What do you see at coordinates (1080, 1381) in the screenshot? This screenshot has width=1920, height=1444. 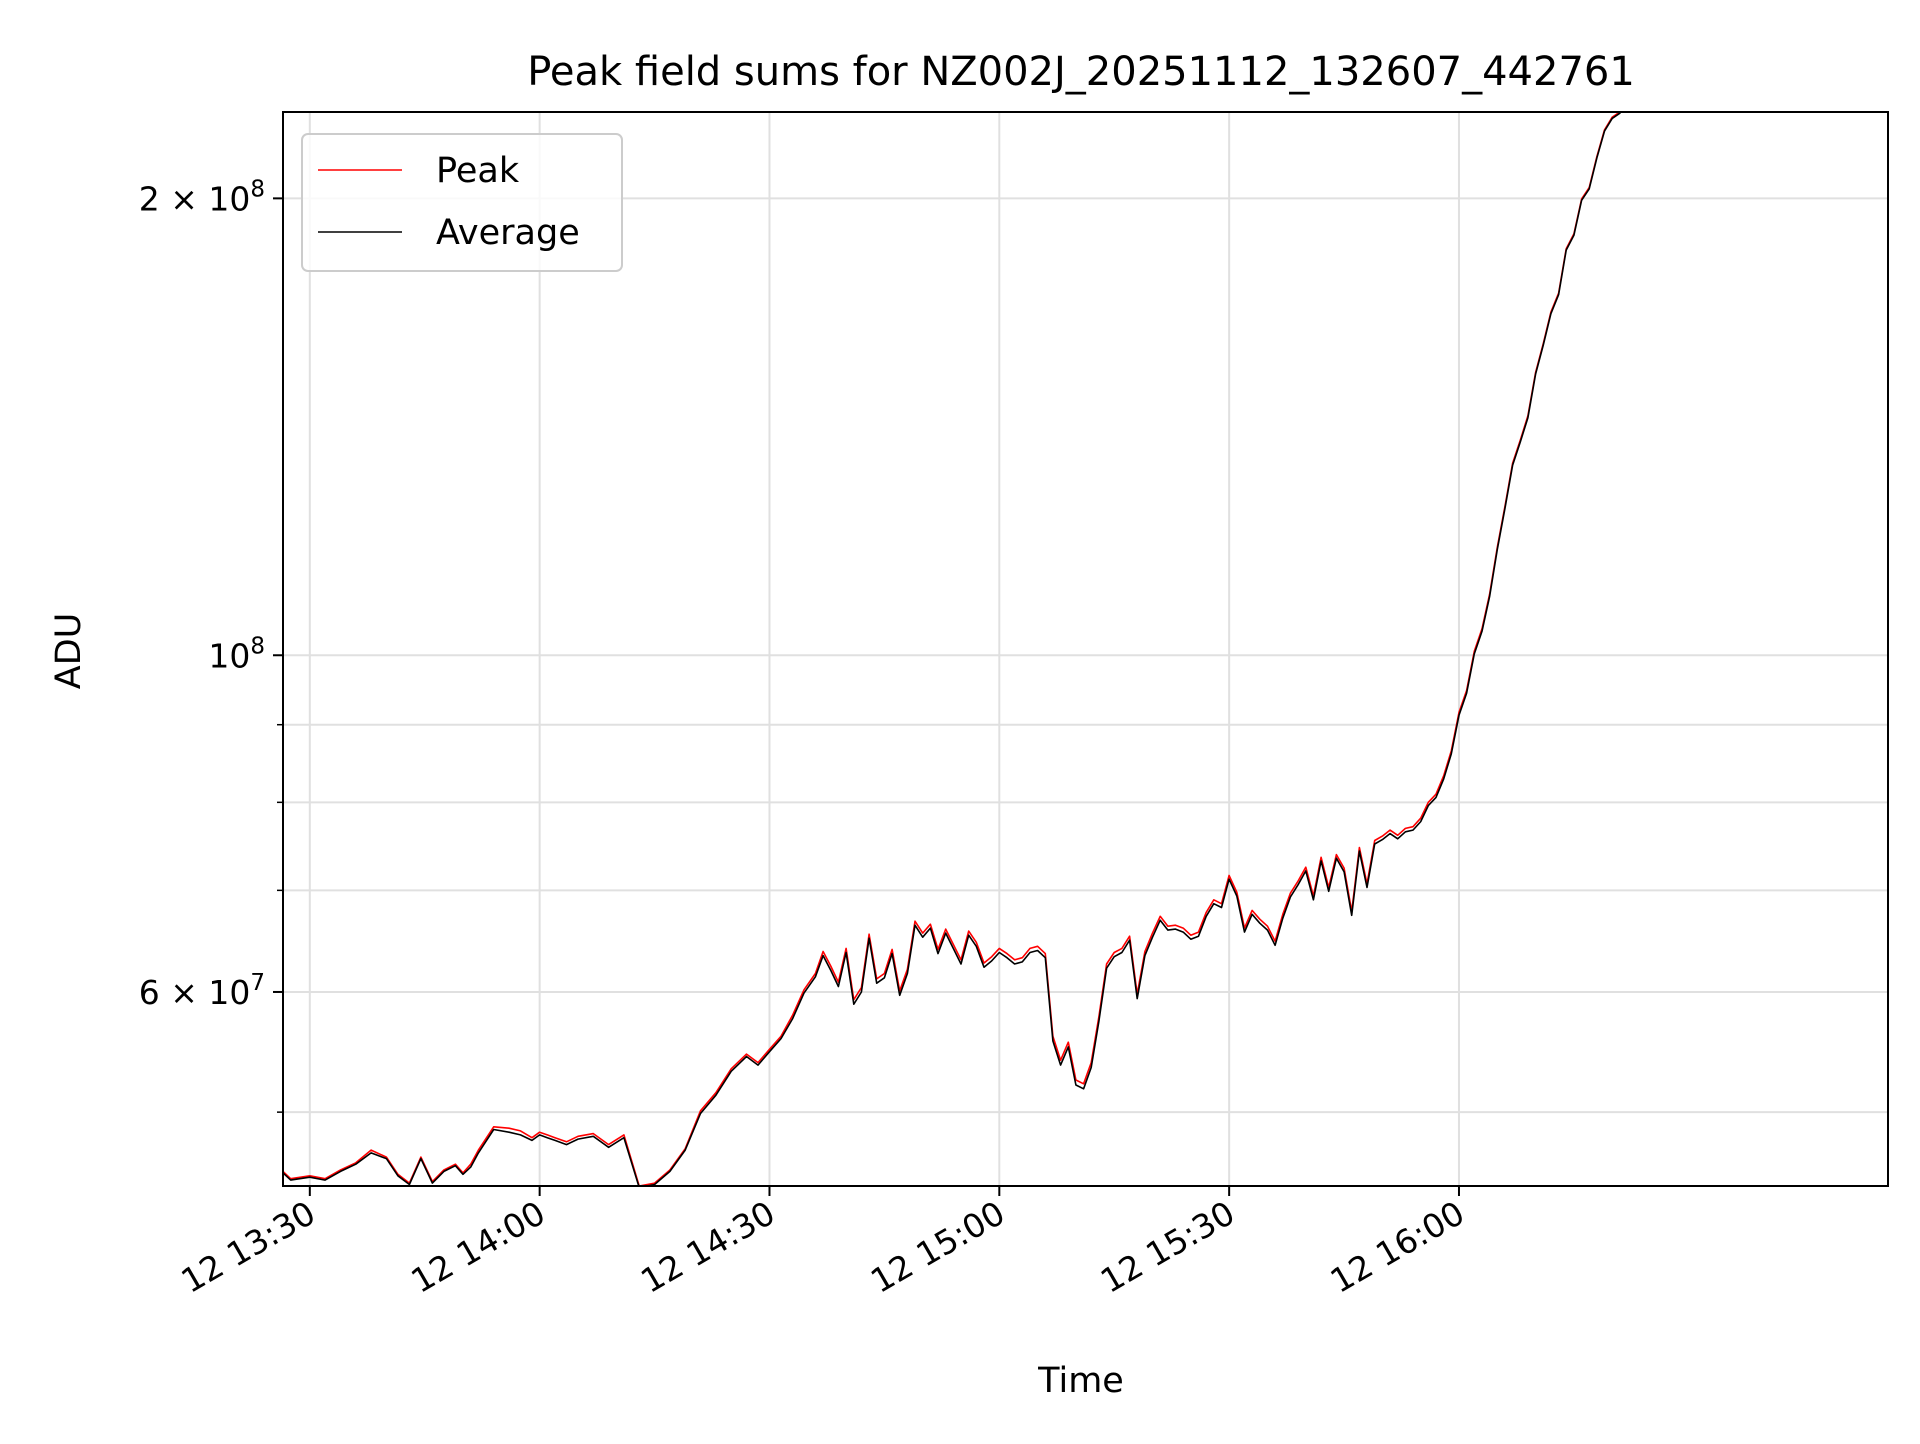 I see `x-axis-title: Time` at bounding box center [1080, 1381].